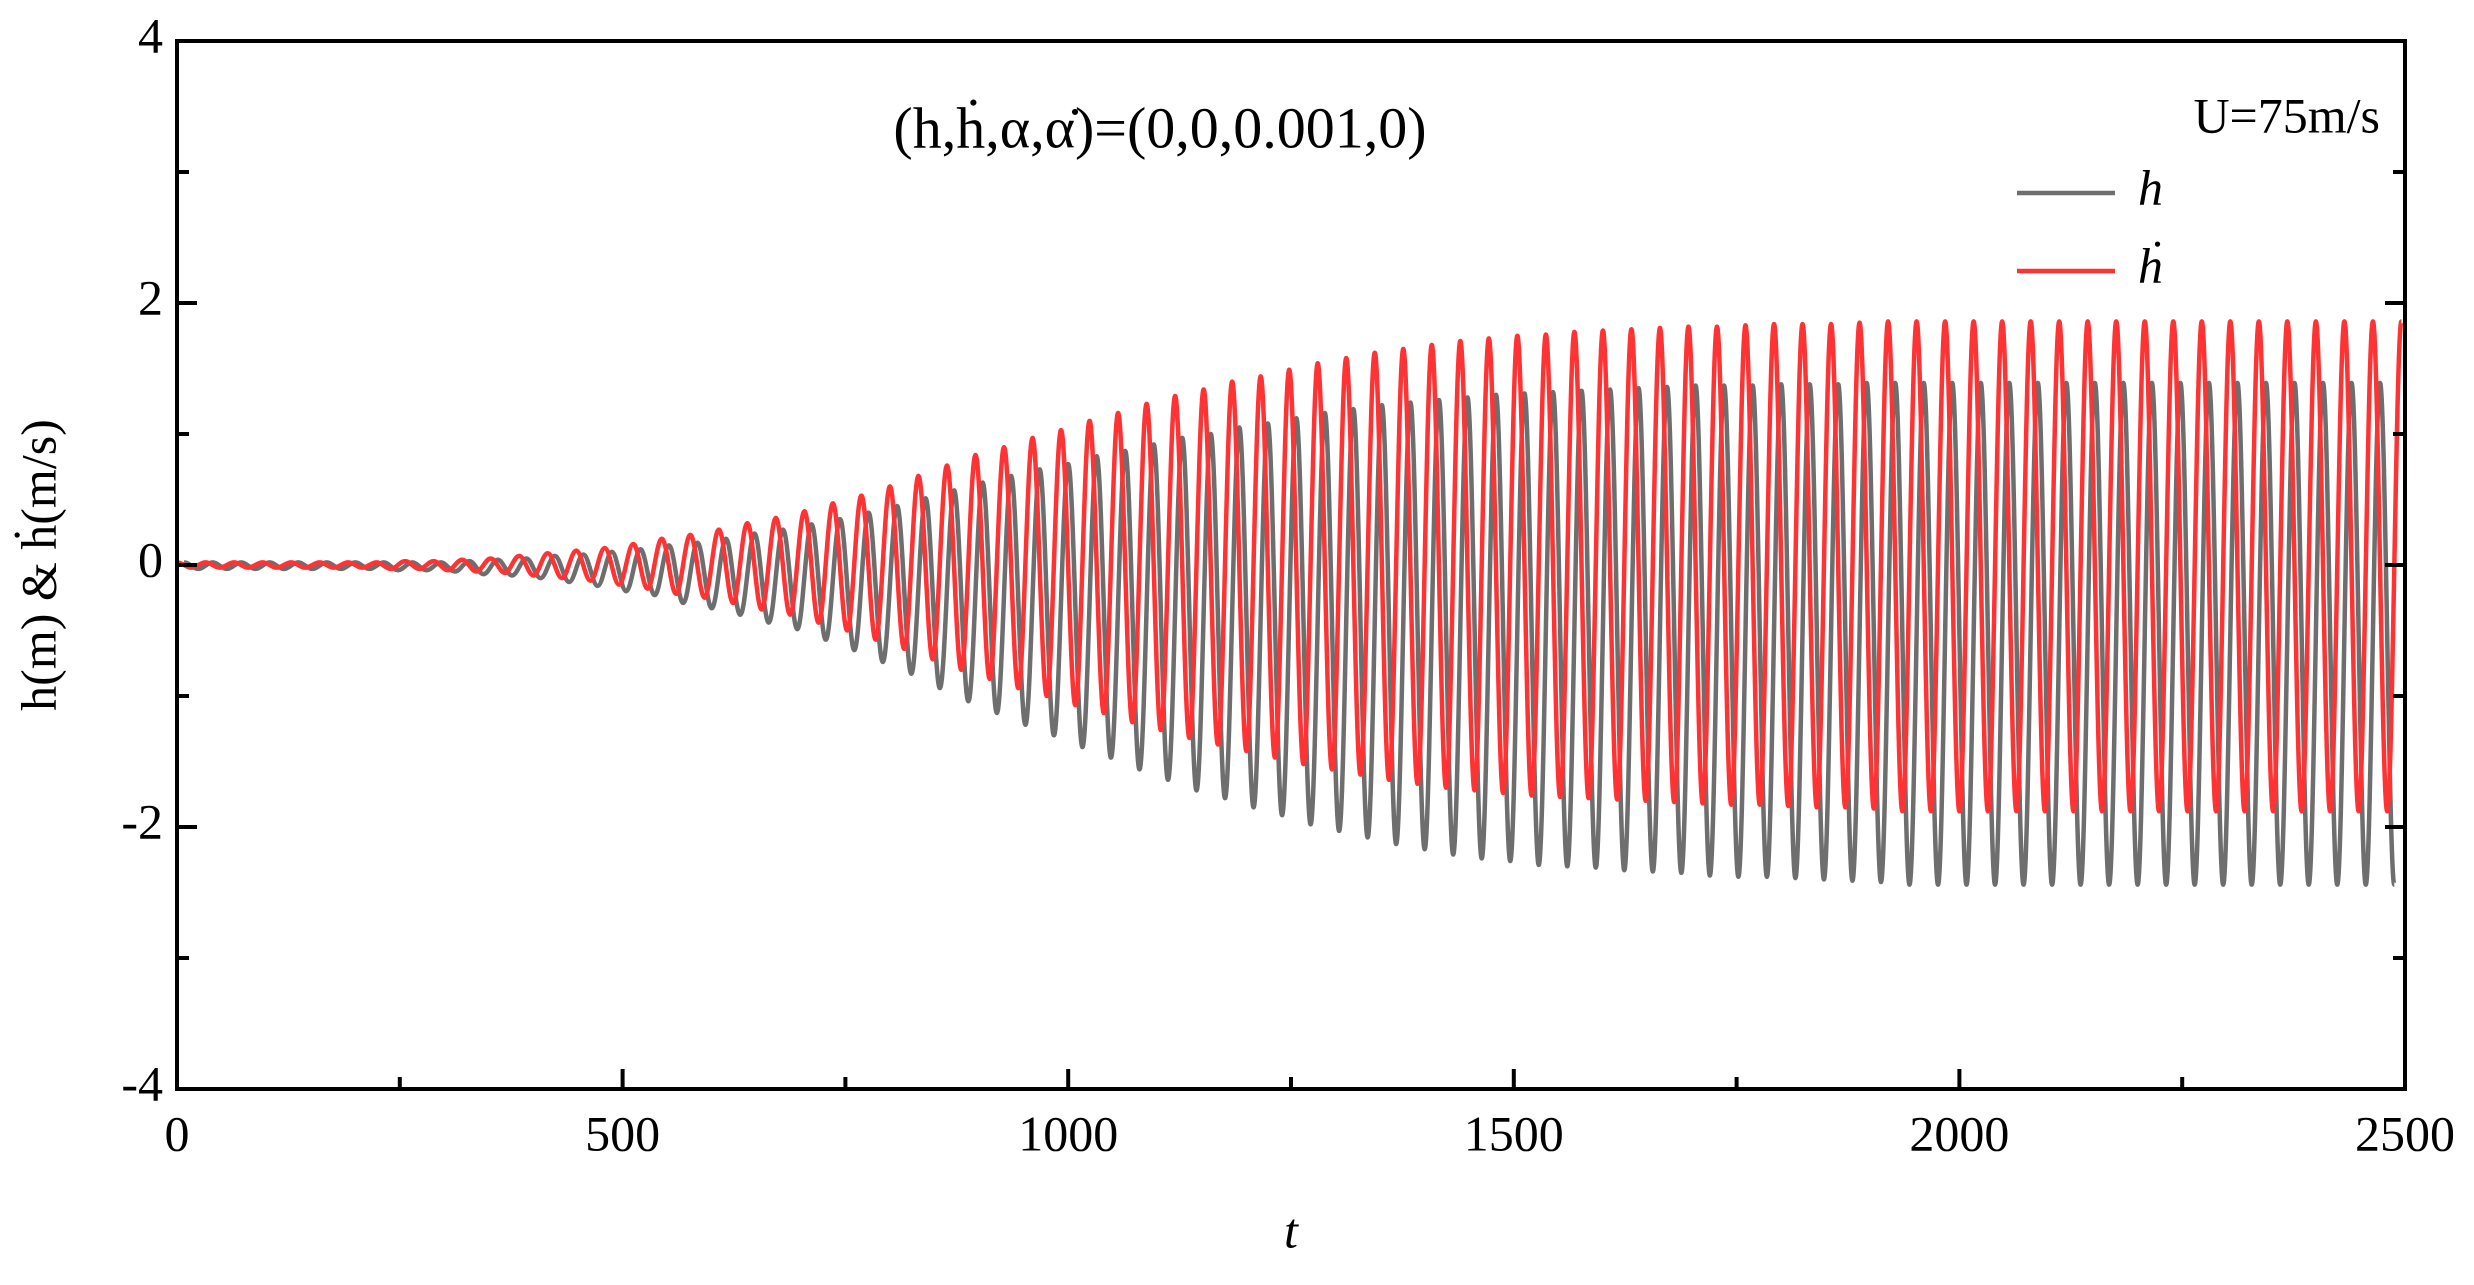 The width and height of the screenshot is (2474, 1285). I want to click on x-tick-label: 1500, so click(1514, 1133).